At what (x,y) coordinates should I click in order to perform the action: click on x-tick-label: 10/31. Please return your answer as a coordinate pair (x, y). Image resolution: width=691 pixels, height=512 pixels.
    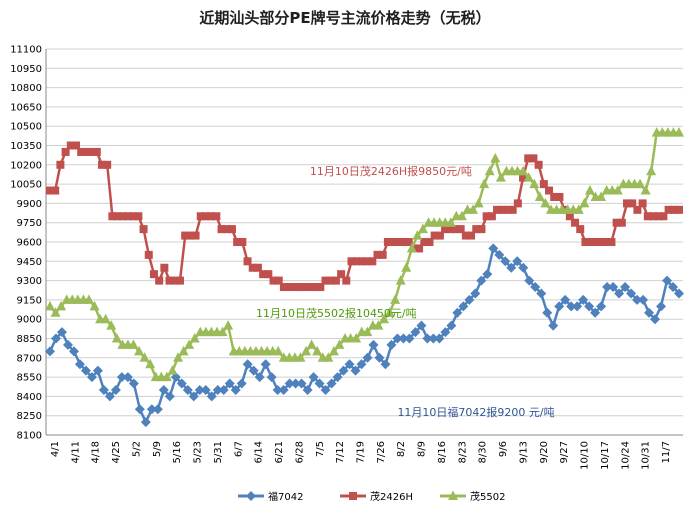
    Looking at the image, I should click on (646, 455).